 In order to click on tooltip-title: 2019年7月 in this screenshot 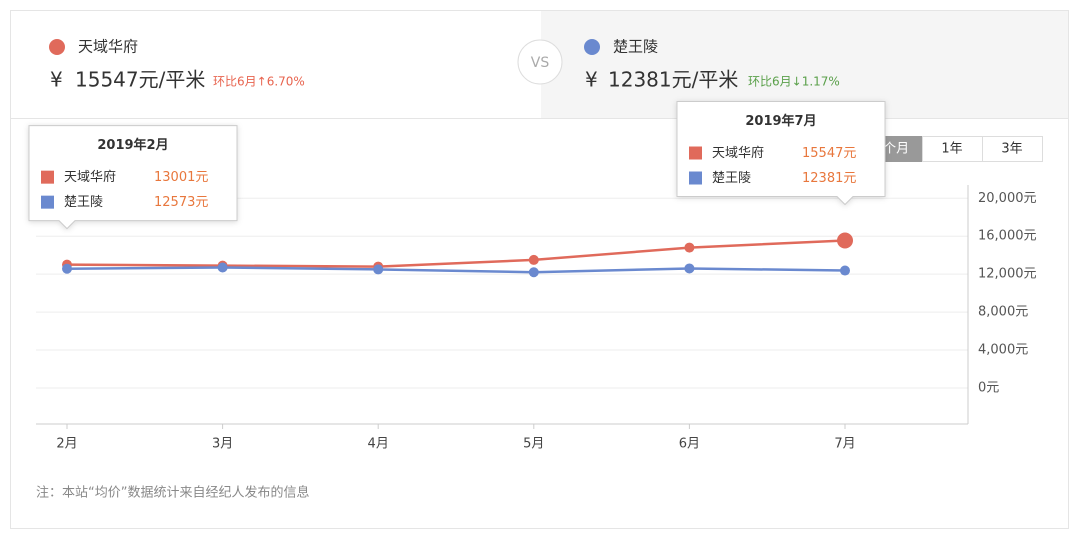, I will do `click(780, 121)`.